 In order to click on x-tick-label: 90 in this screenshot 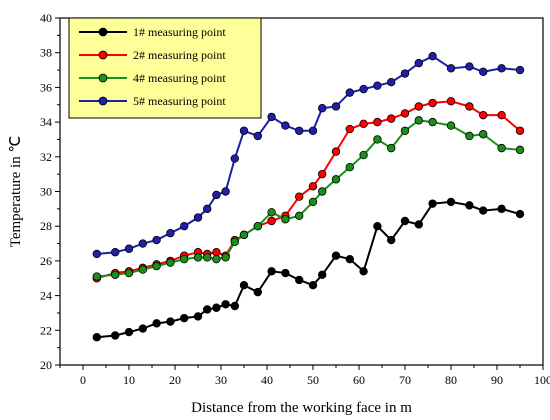, I will do `click(497, 380)`.